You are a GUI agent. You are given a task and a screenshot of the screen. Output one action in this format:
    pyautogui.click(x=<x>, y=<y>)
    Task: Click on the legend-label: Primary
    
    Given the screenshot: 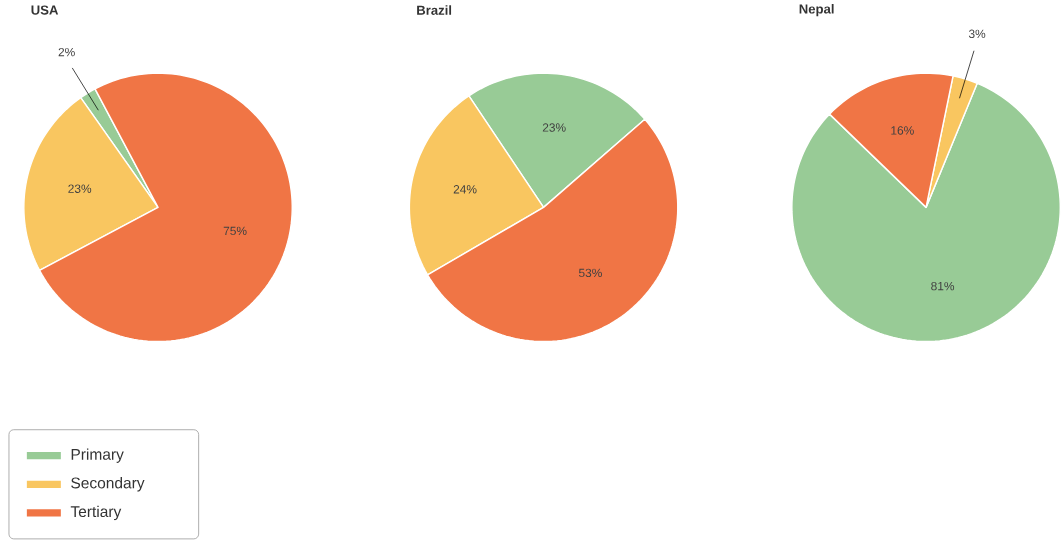 What is the action you would take?
    pyautogui.click(x=97, y=456)
    